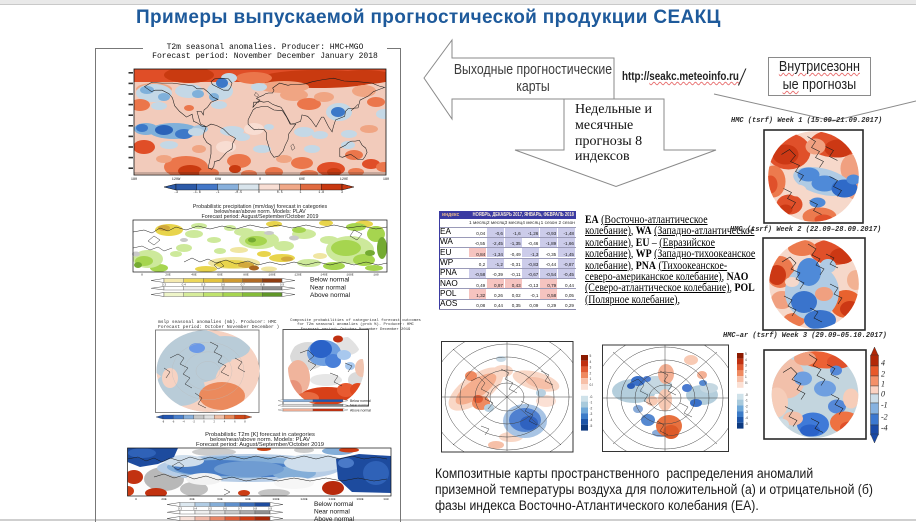  Describe the element at coordinates (235, 422) in the screenshot. I see `svg-text: 6` at that location.